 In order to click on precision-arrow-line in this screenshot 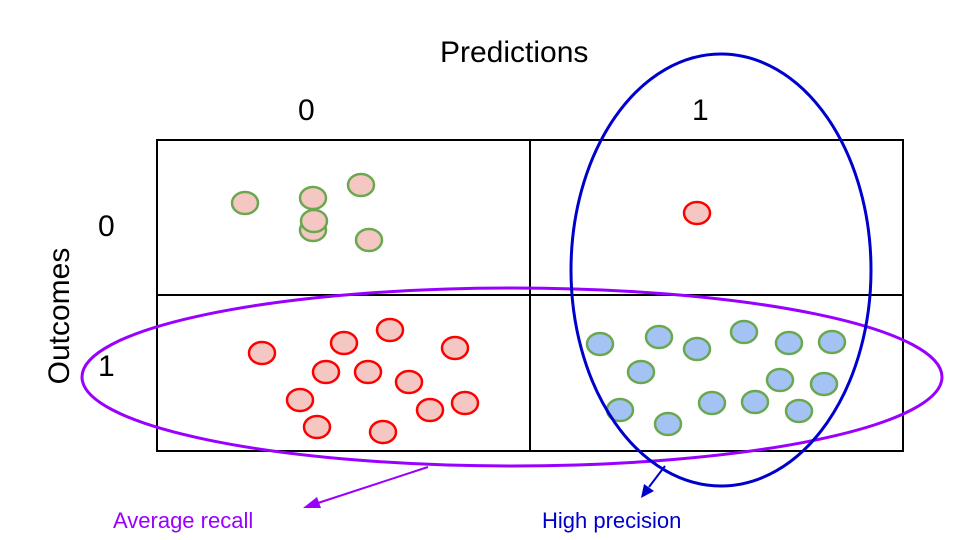, I will do `click(657, 476)`.